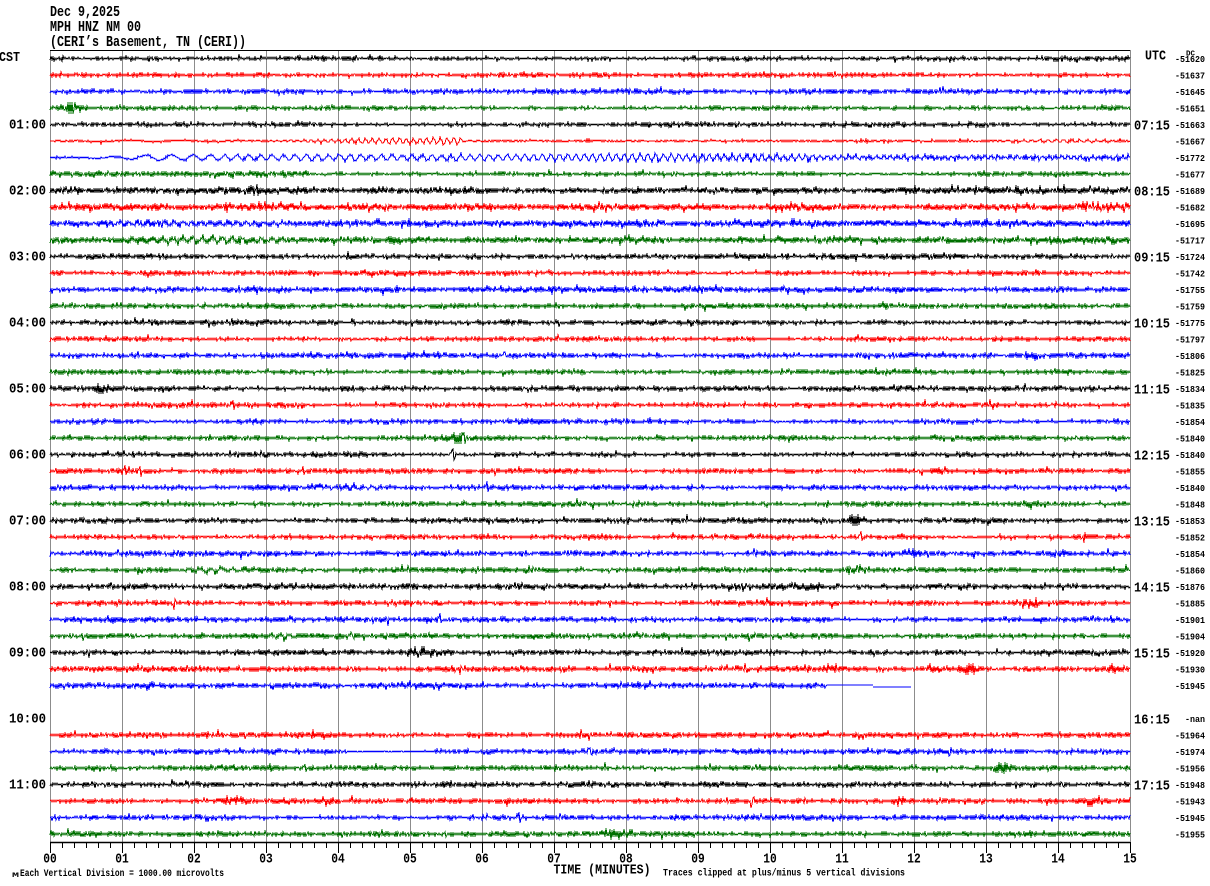 The height and width of the screenshot is (886, 1210). I want to click on svg-text: -51852, so click(1190, 537).